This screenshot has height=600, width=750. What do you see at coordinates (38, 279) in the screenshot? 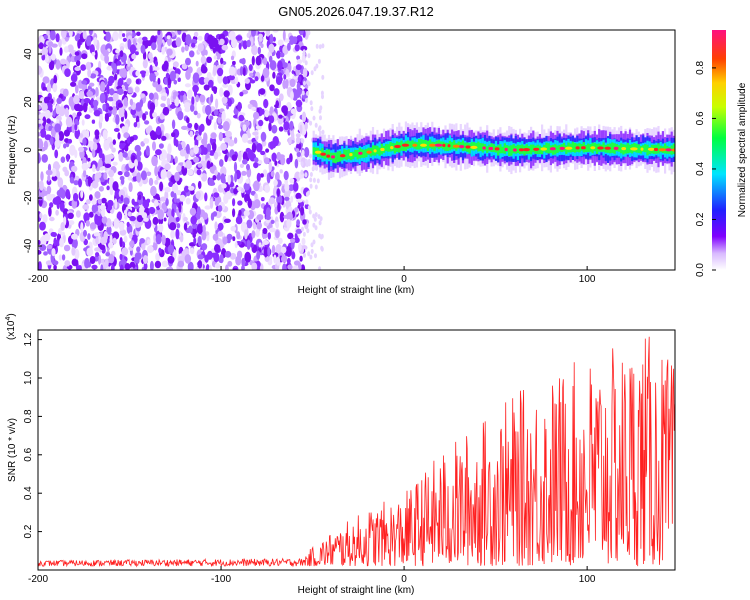
I see `heatmap-x-tick-label: -200` at bounding box center [38, 279].